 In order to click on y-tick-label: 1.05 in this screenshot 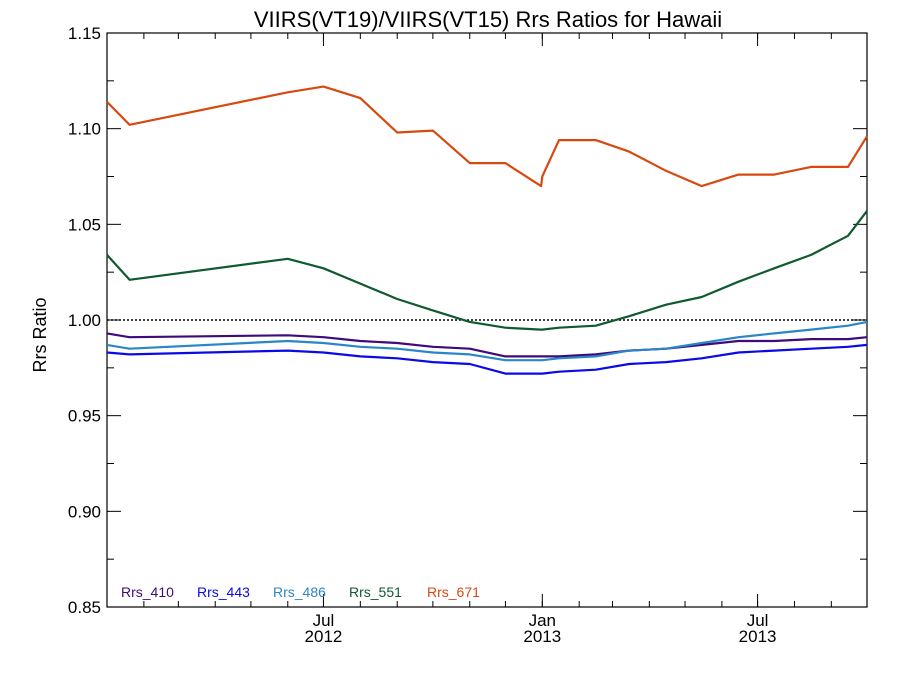, I will do `click(84, 224)`.